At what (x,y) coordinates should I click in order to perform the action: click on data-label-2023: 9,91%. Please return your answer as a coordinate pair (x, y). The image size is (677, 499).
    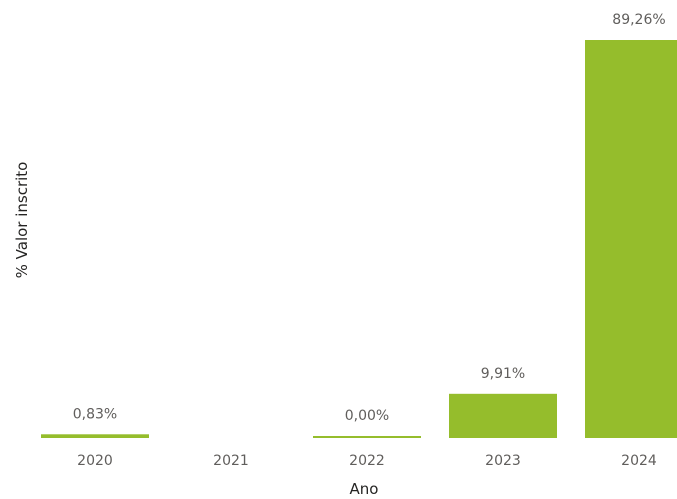
    Looking at the image, I should click on (503, 374).